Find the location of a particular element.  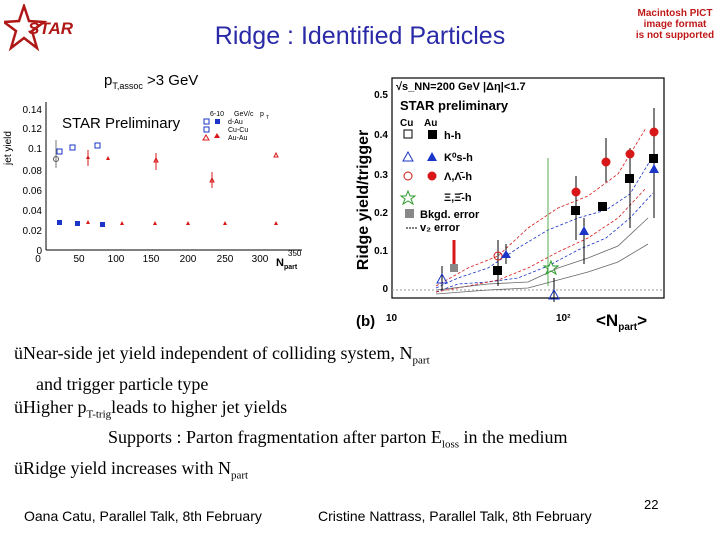

bullet-continuation: and trigger particle type is located at coordinates (122, 383).